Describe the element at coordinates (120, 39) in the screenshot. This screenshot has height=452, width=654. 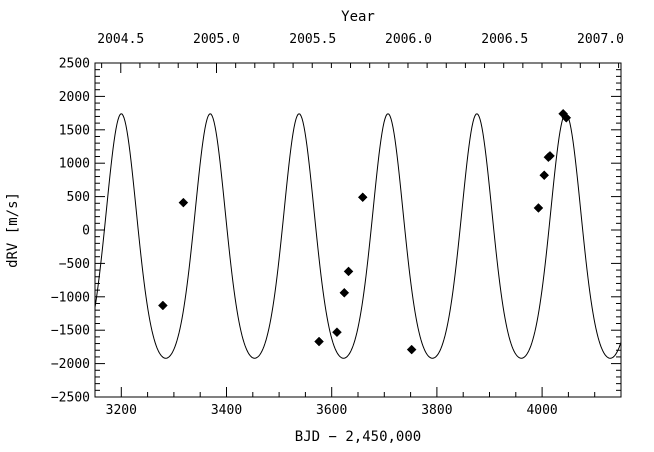
I see `top-tick-label: 2004.5` at that location.